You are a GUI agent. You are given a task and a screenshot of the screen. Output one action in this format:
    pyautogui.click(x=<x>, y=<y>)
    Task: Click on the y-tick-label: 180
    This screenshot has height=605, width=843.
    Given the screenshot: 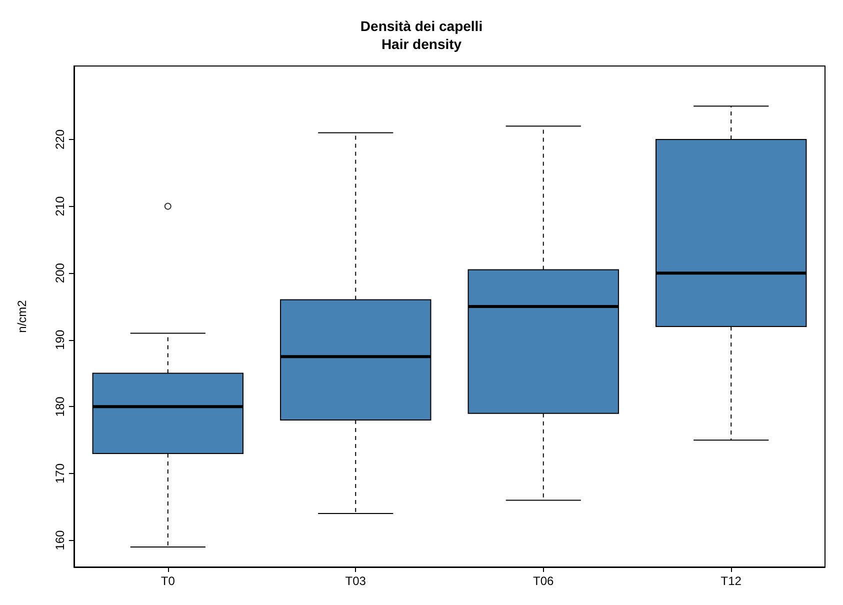 What is the action you would take?
    pyautogui.click(x=60, y=406)
    